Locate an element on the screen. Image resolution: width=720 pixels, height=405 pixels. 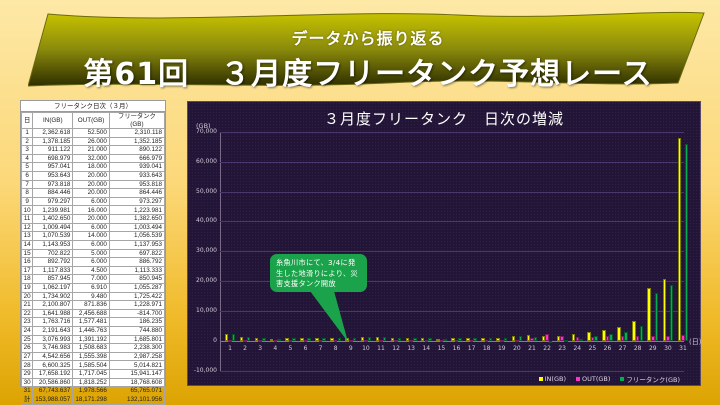
cell-freetank: 890.122 is located at coordinates (137, 150).